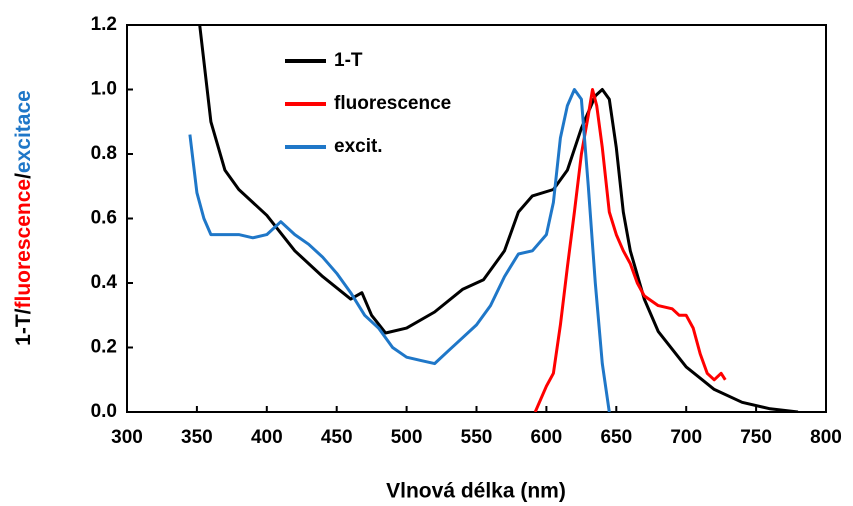  I want to click on y-tick-label: 0.6, so click(104, 218).